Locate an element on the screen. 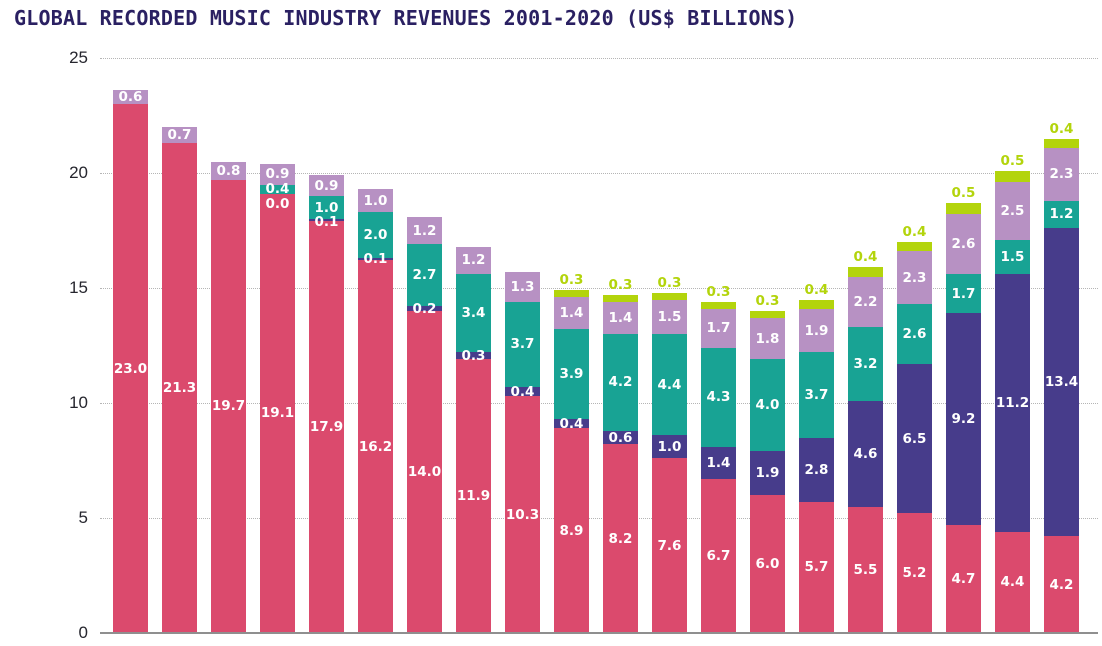 This screenshot has width=1102, height=646. segment-value-label-dark-purple-2010: 0.4 is located at coordinates (571, 423).